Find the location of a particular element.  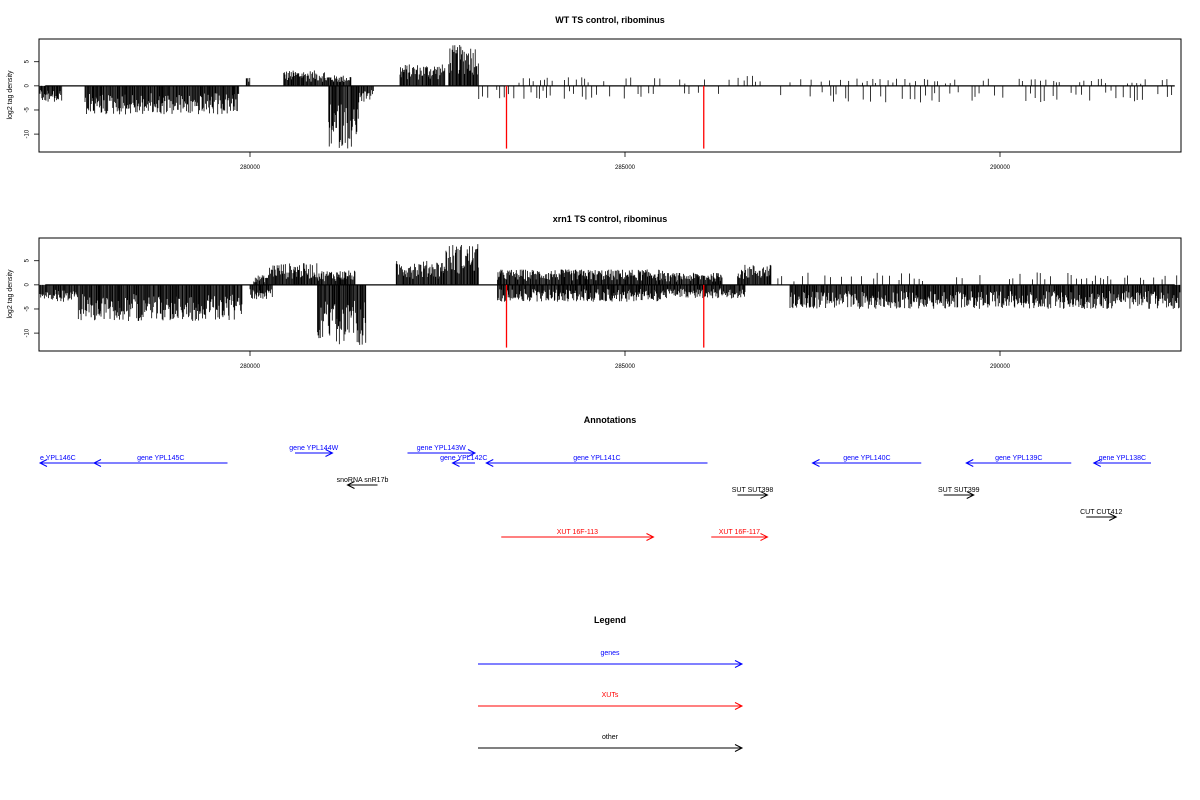

xrn1-y-tick-label: -5 is located at coordinates (28, 309).